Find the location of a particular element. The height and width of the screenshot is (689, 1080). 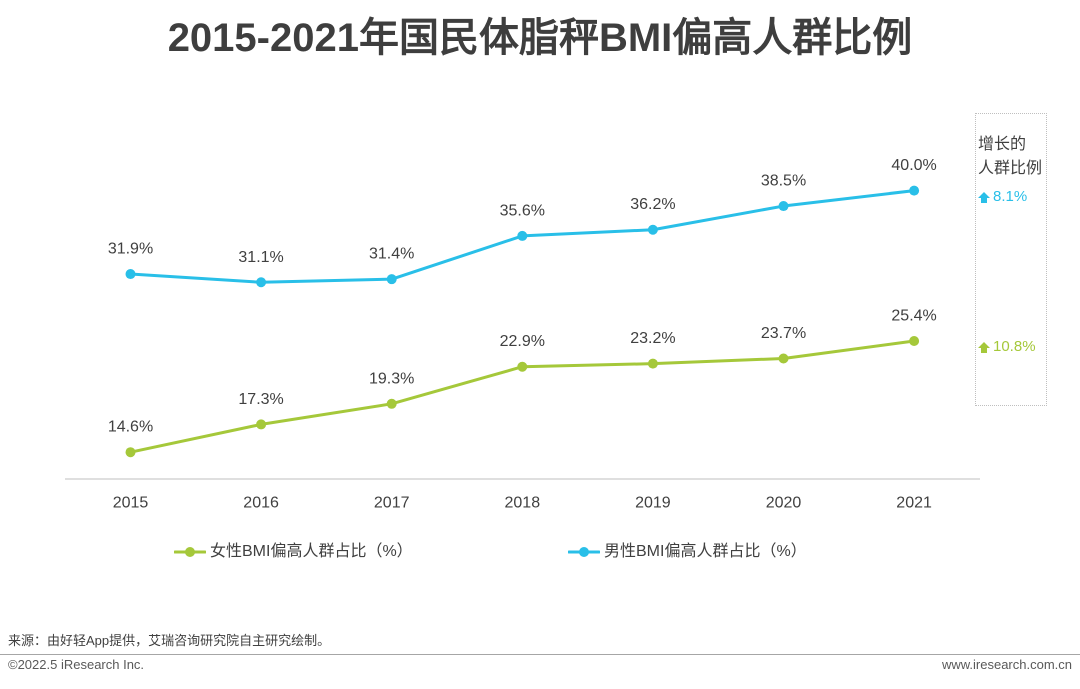

series-1-data-label: 40.0% is located at coordinates (913, 165).